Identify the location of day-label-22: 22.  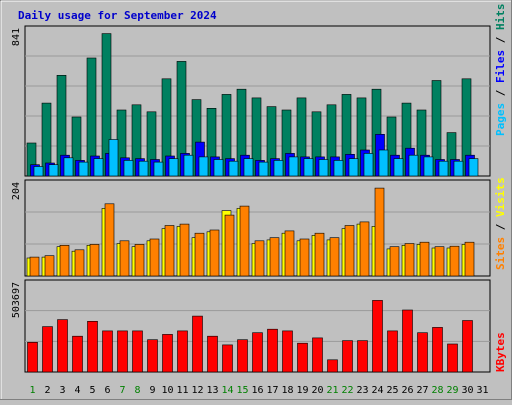
(347, 390).